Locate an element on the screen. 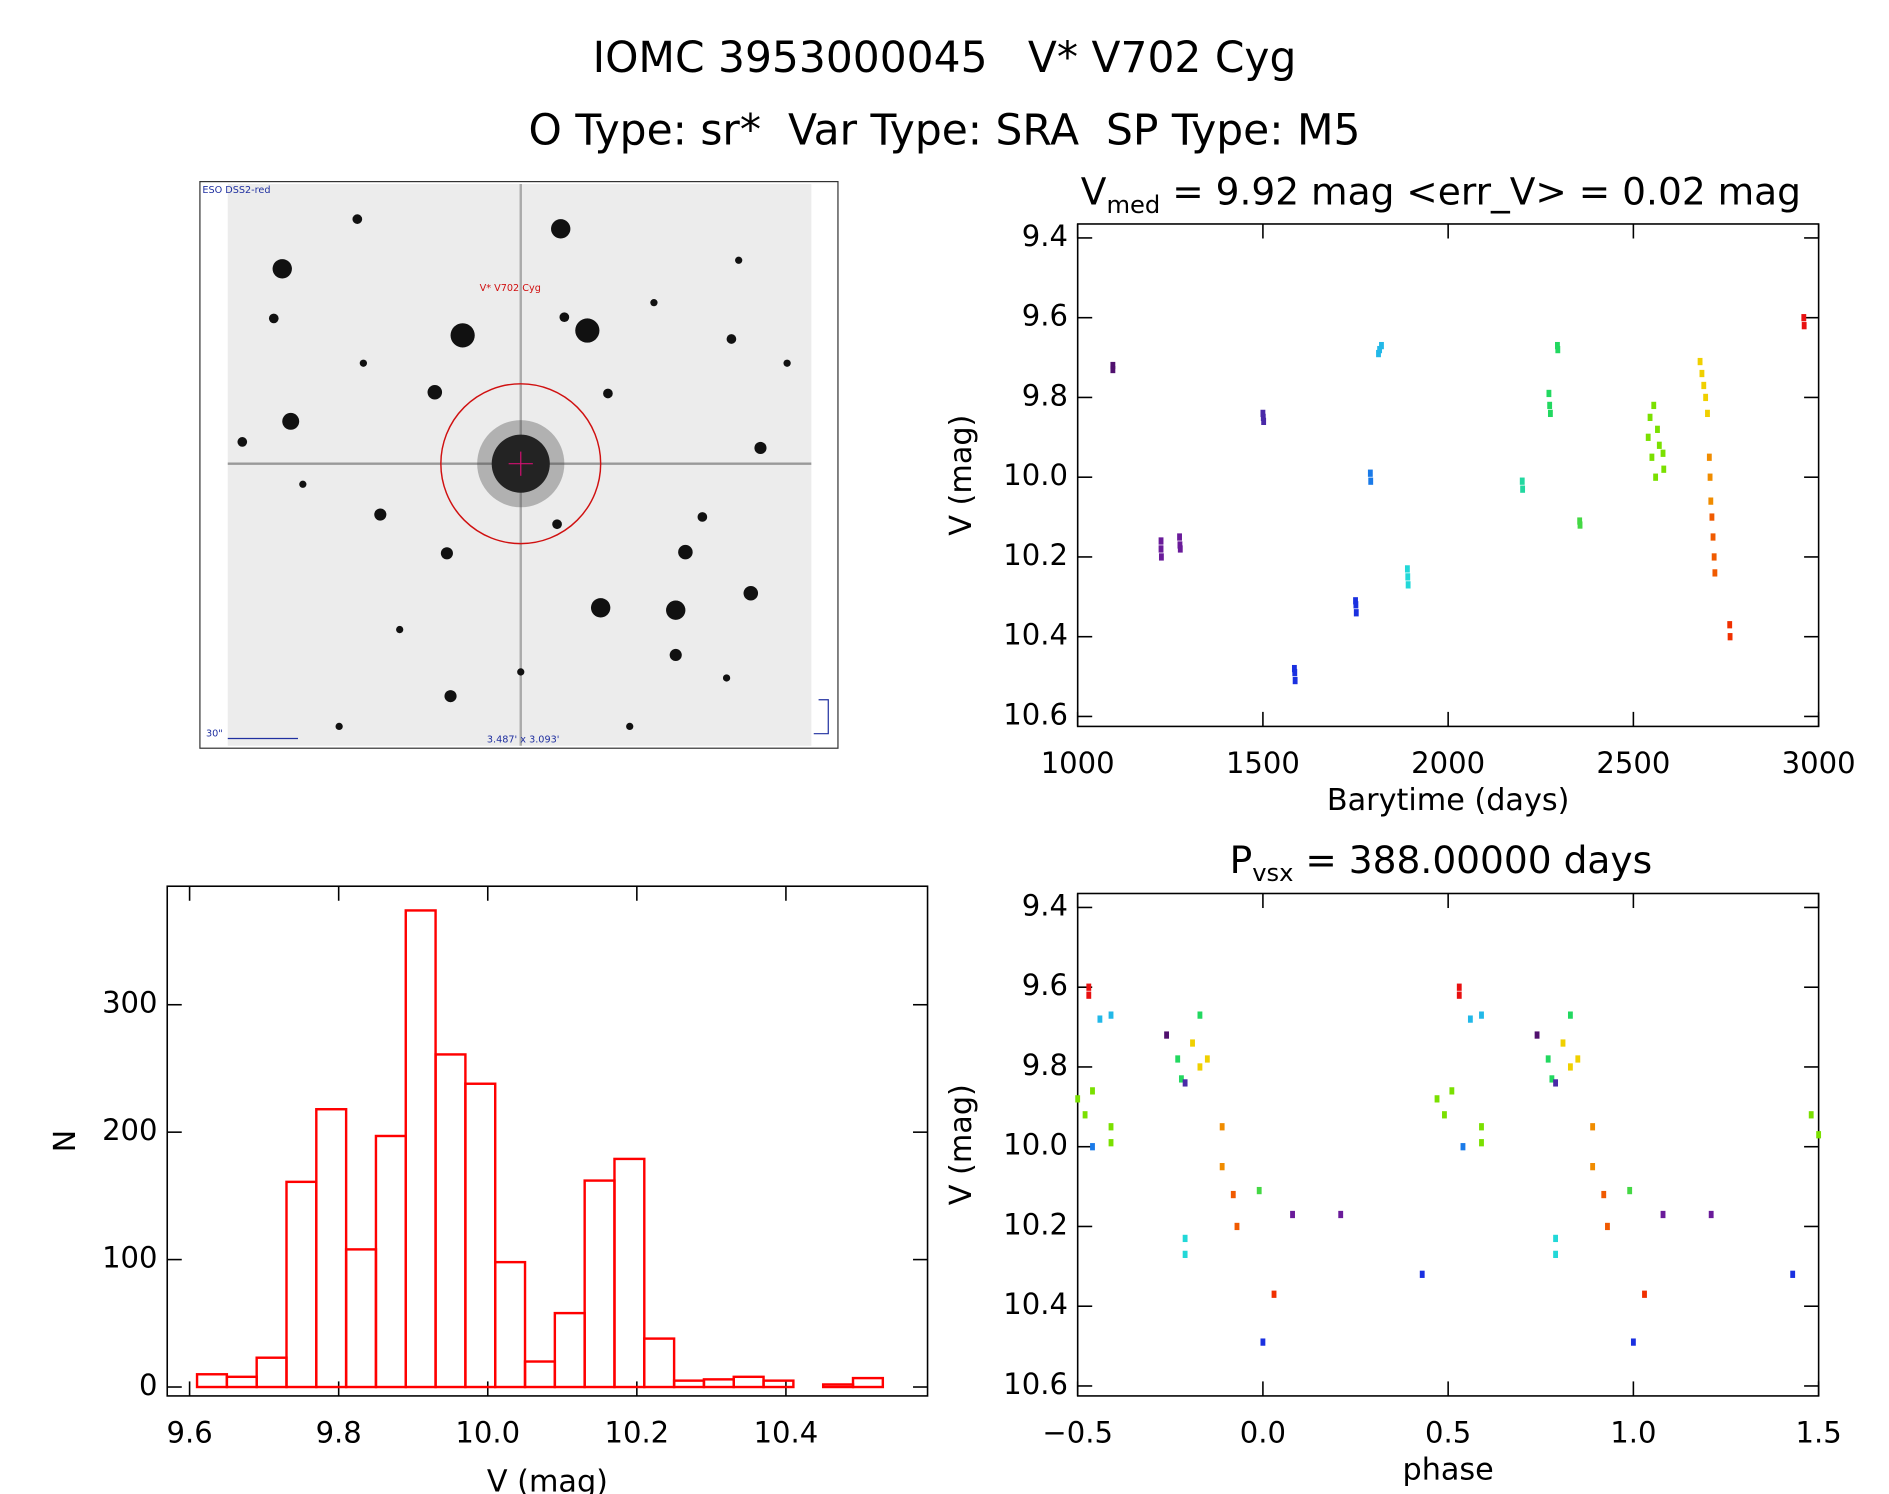 This screenshot has height=1494, width=1889. x-tick-label: 0.0 is located at coordinates (1263, 1433).